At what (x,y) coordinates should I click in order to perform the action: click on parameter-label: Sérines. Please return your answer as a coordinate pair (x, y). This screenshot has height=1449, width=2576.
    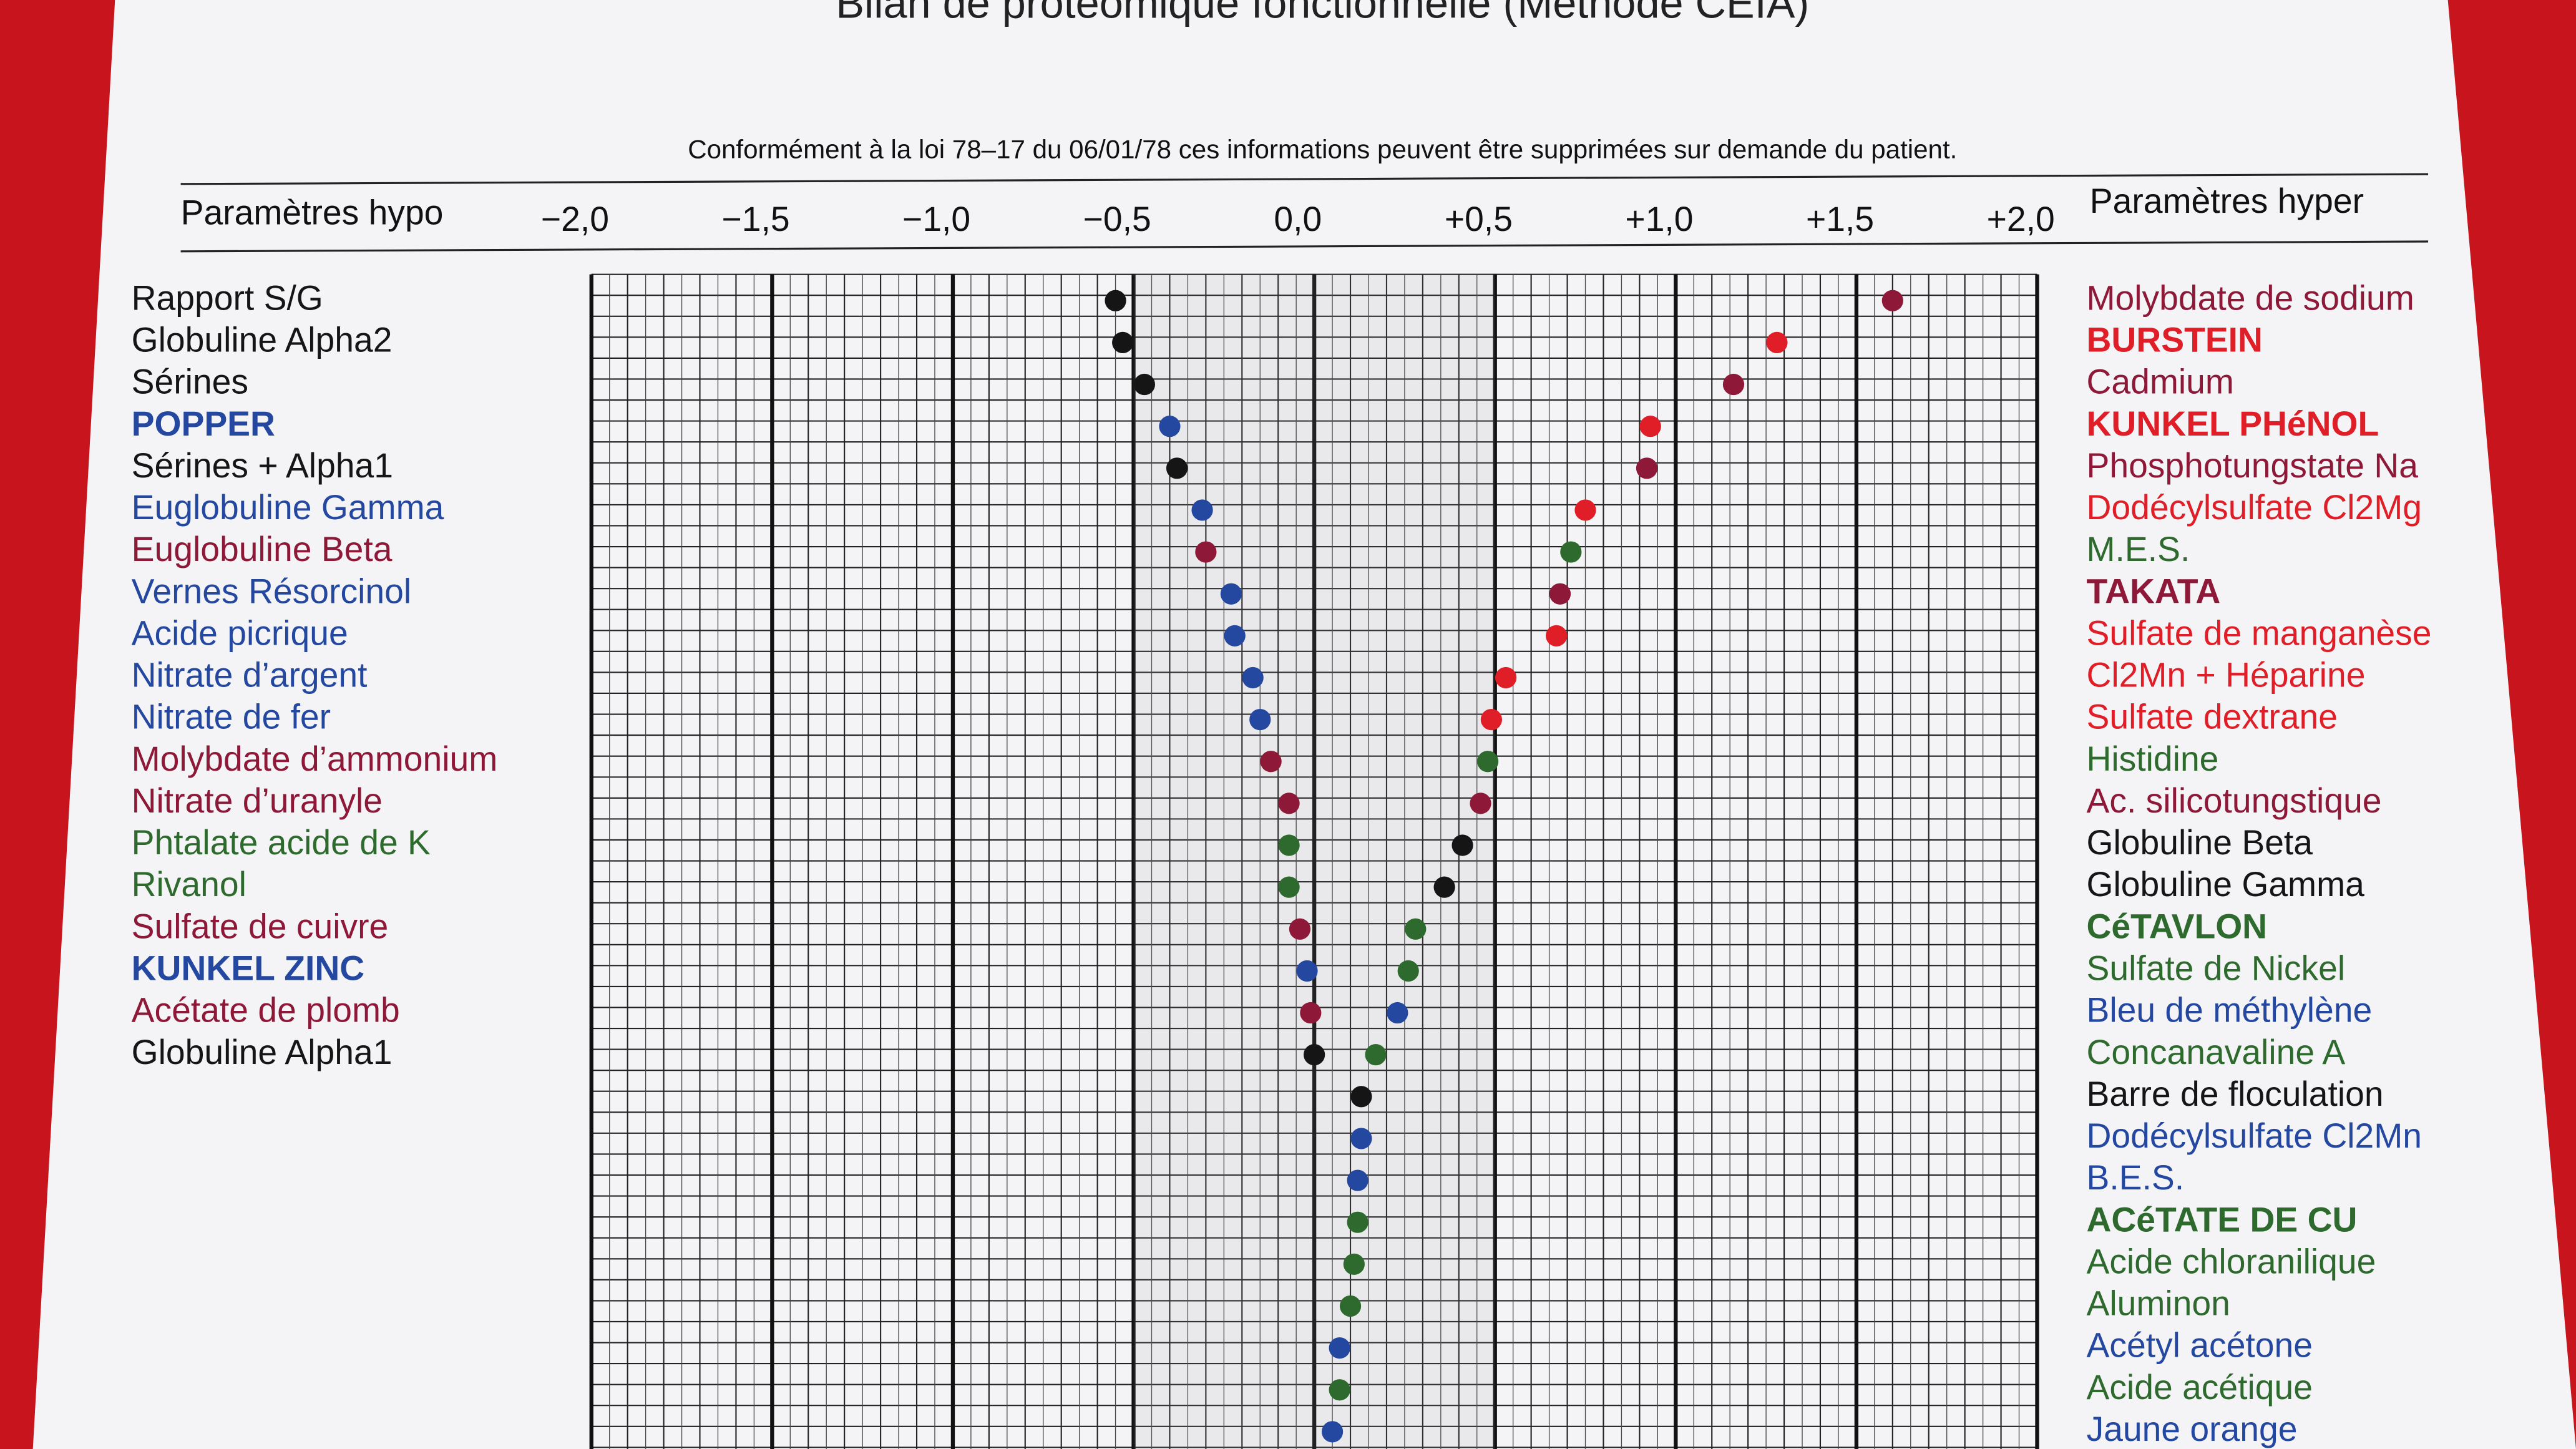
    Looking at the image, I should click on (190, 382).